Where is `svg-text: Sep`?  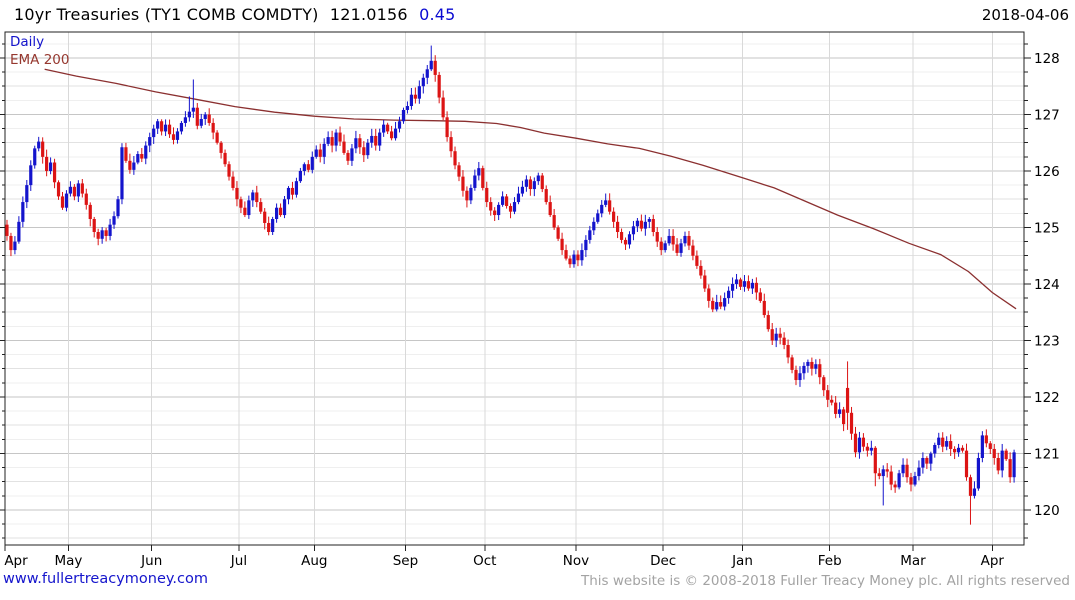 svg-text: Sep is located at coordinates (405, 561).